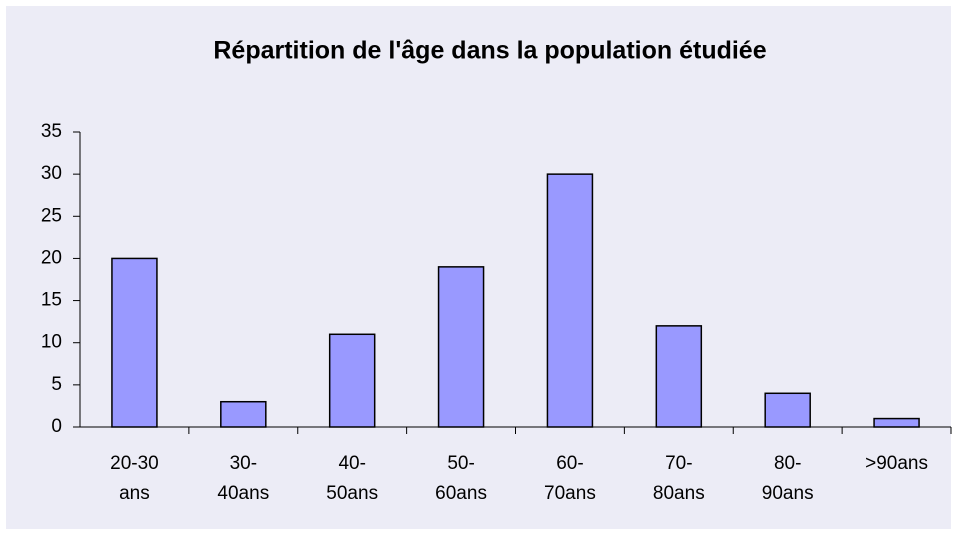  What do you see at coordinates (51, 342) in the screenshot?
I see `y-tick-label: 10` at bounding box center [51, 342].